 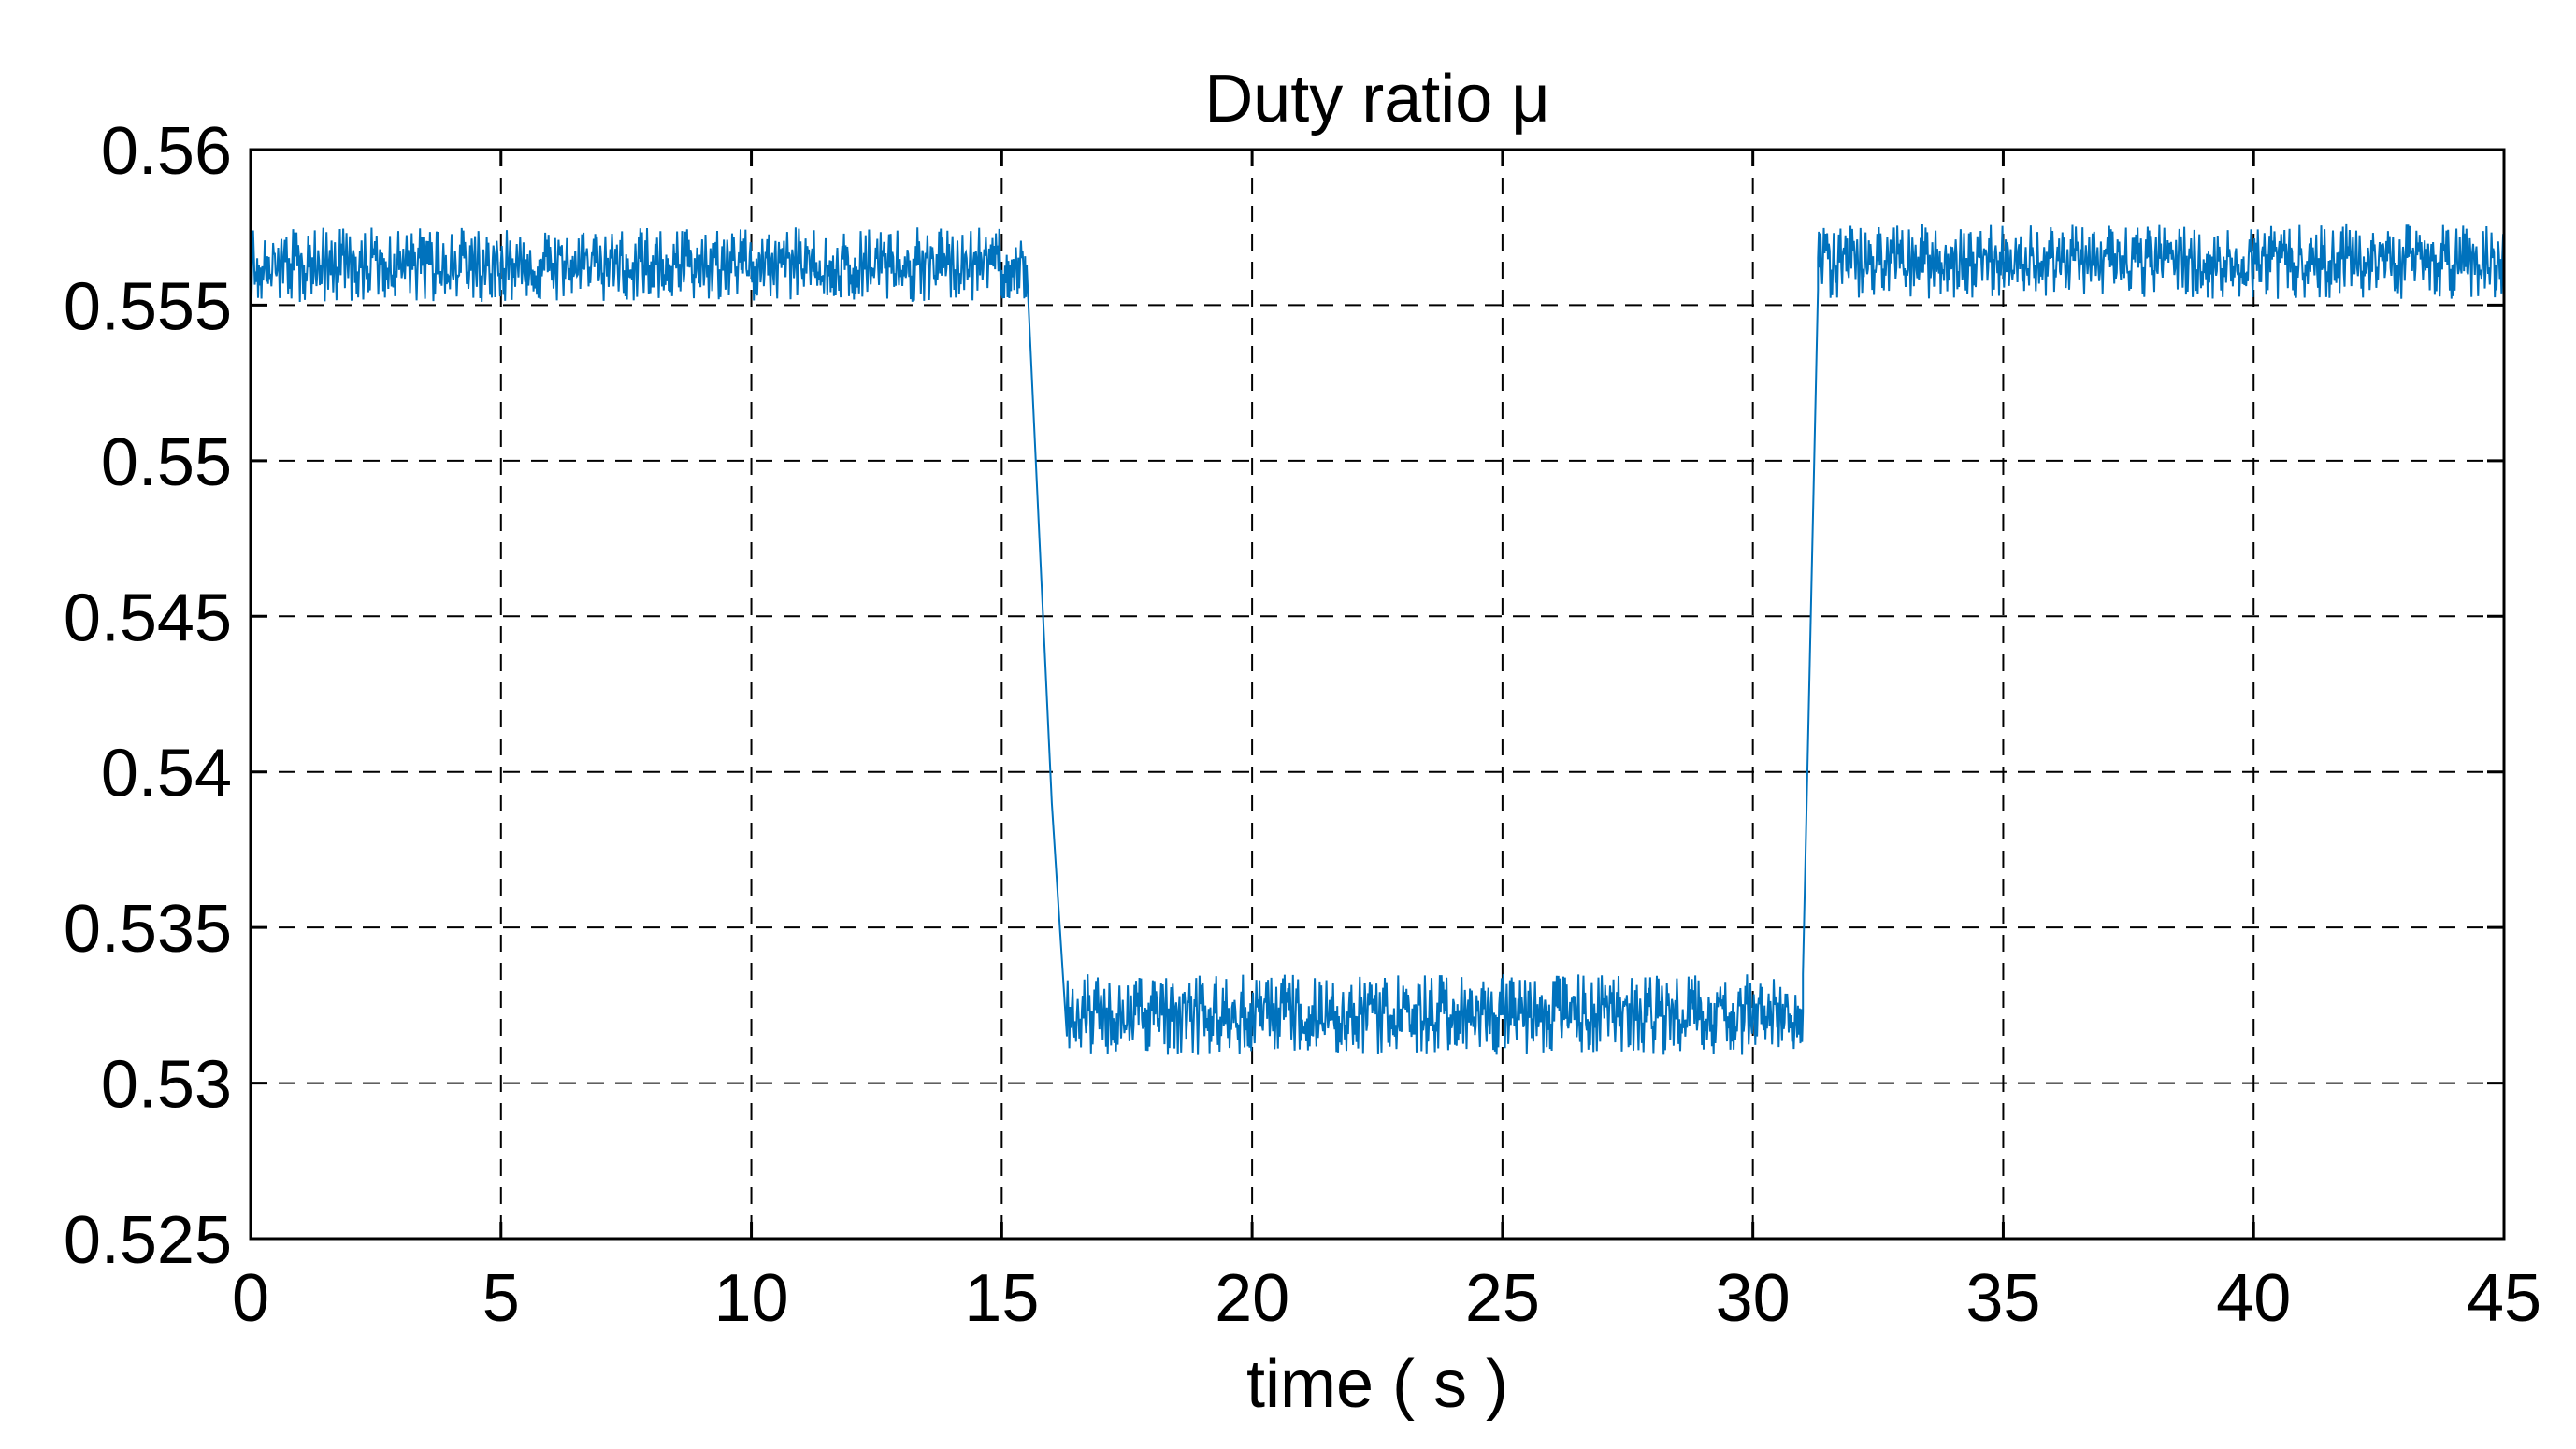 What do you see at coordinates (1001, 1298) in the screenshot?
I see `x-tick-label: 15` at bounding box center [1001, 1298].